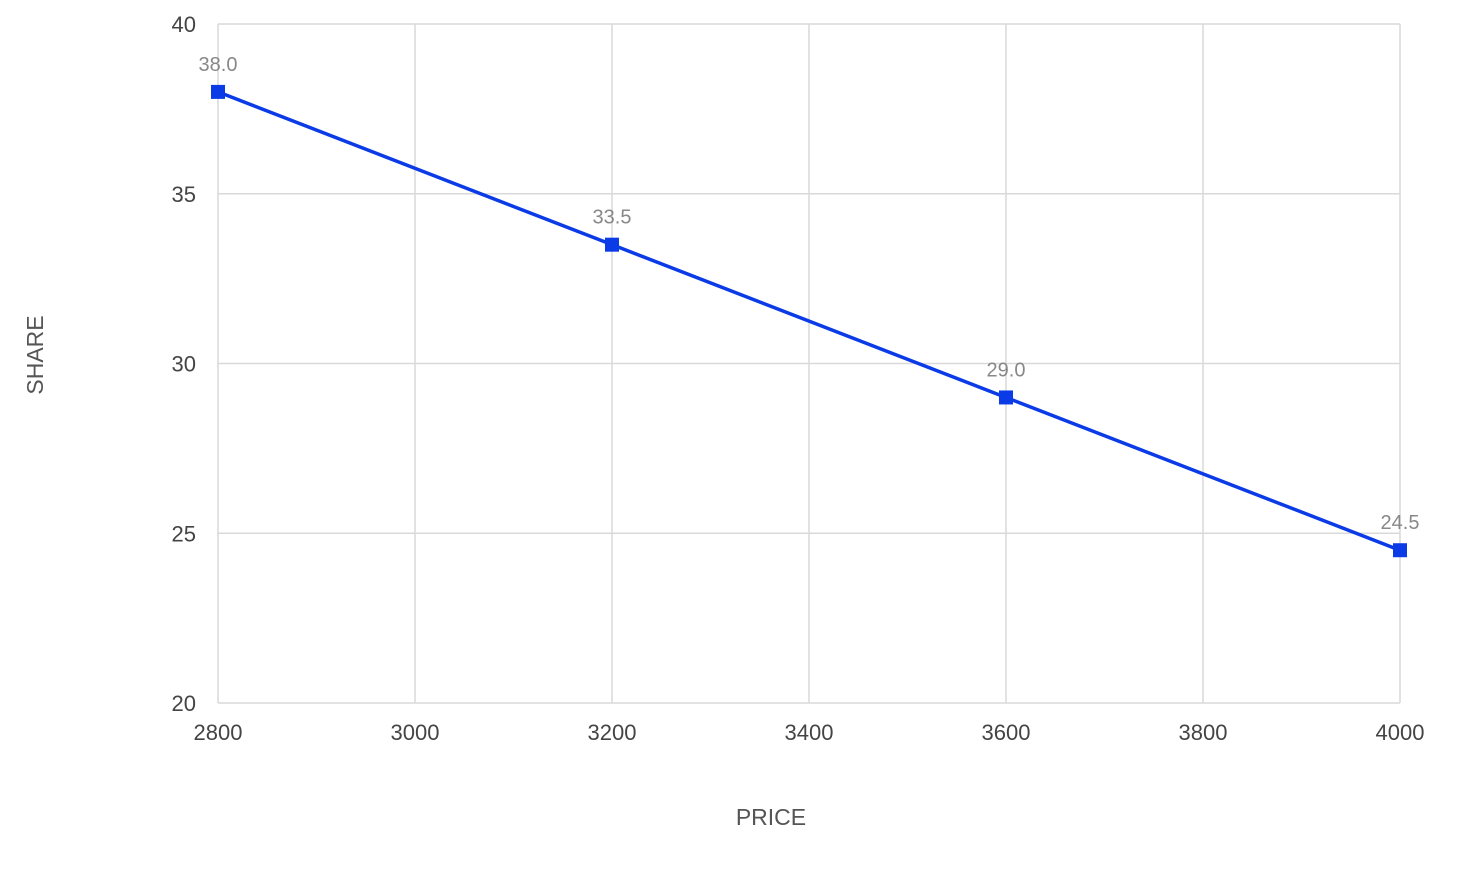 Image resolution: width=1459 pixels, height=890 pixels. I want to click on data-label: 24.5, so click(1400, 523).